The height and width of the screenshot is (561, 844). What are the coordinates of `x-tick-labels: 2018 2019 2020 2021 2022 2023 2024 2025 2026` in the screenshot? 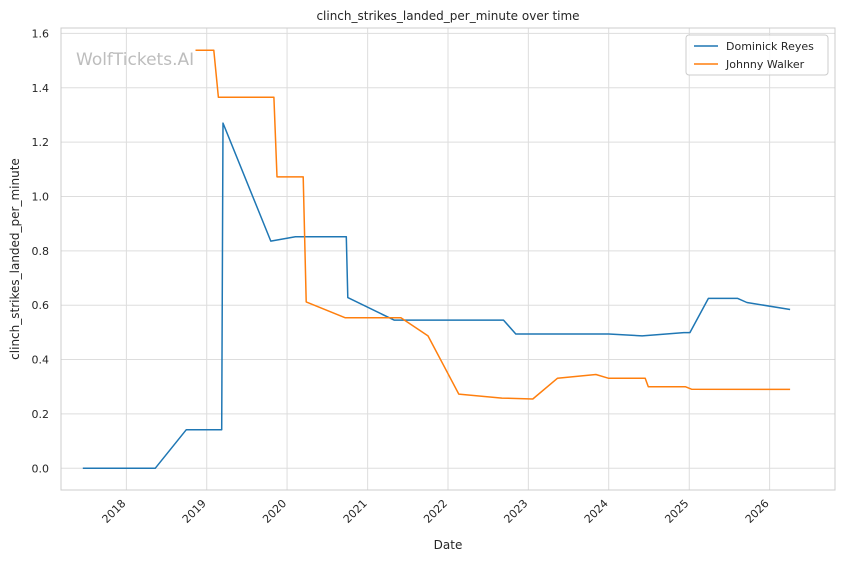 It's located at (436, 511).